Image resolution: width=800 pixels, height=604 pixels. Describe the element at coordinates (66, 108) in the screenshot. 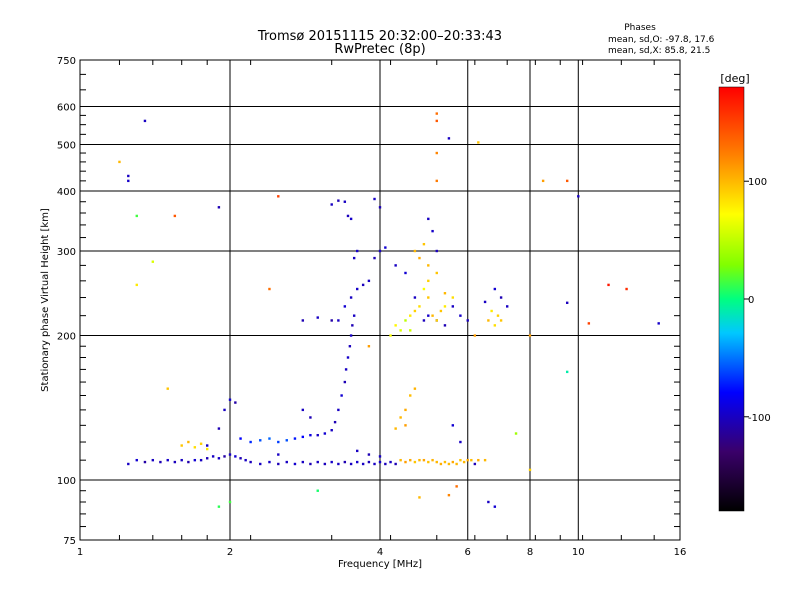

I see `y-tick-label: 600` at that location.